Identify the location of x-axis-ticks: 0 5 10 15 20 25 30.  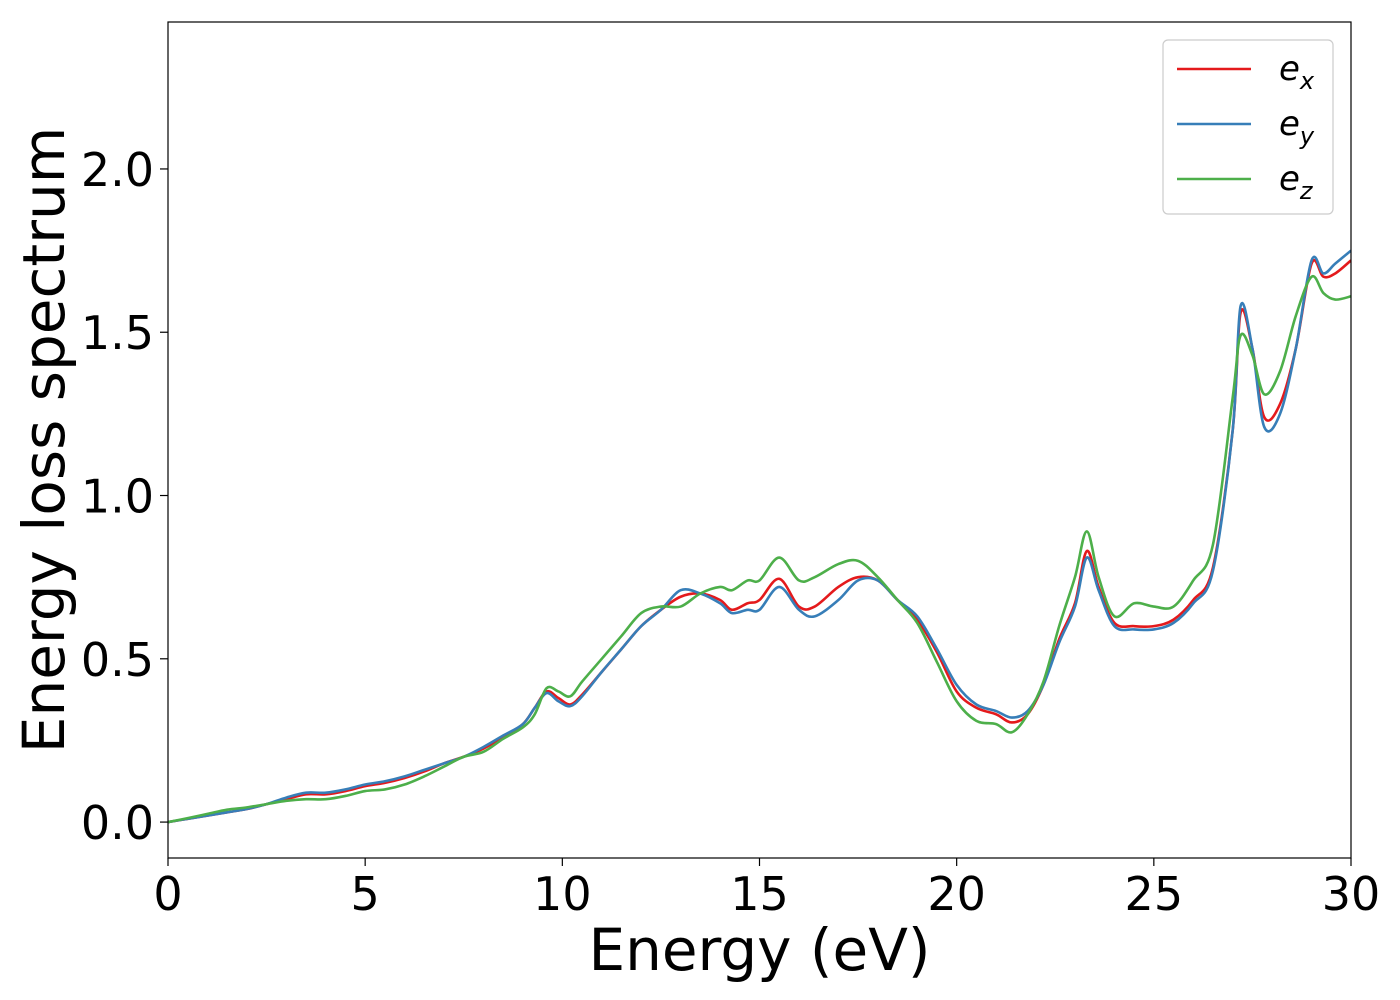
(766, 889).